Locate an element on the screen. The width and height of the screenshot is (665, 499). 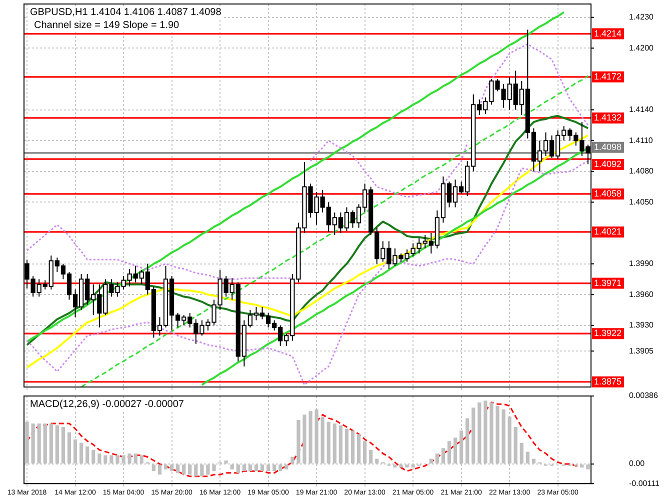
y-tick-label: -0.00111 is located at coordinates (644, 483).